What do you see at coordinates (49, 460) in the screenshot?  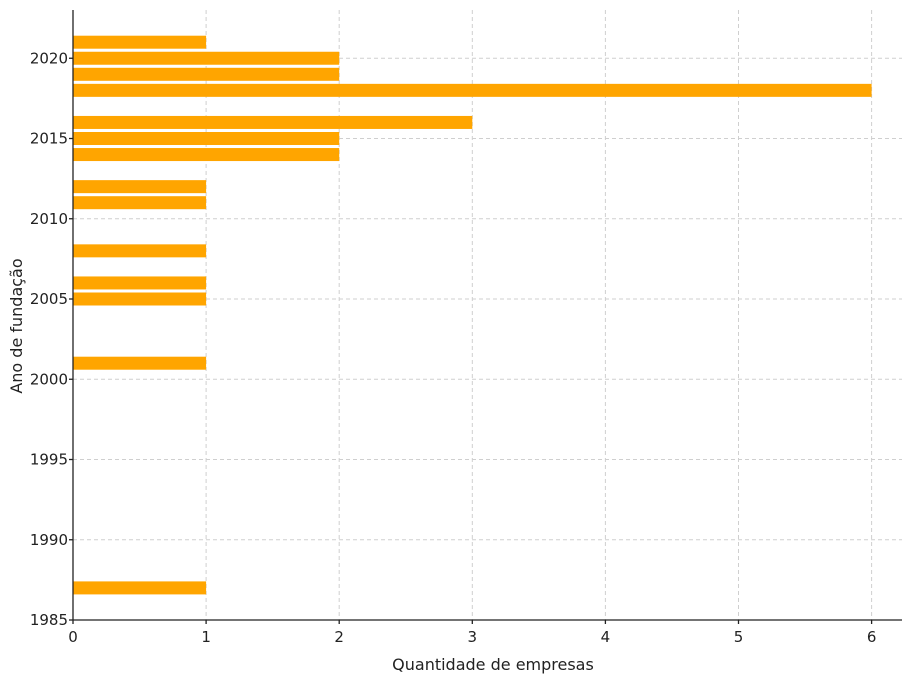 I see `y-tick-label: 1995` at bounding box center [49, 460].